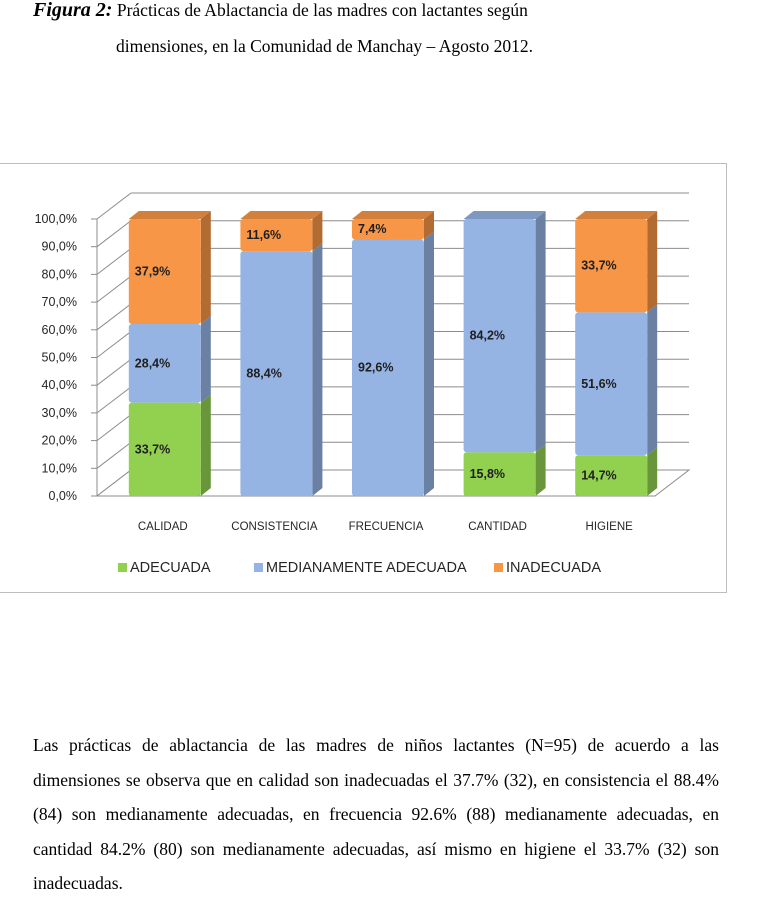 Image resolution: width=781 pixels, height=917 pixels. Describe the element at coordinates (63, 496) in the screenshot. I see `y-tick-label: 0,0%` at that location.